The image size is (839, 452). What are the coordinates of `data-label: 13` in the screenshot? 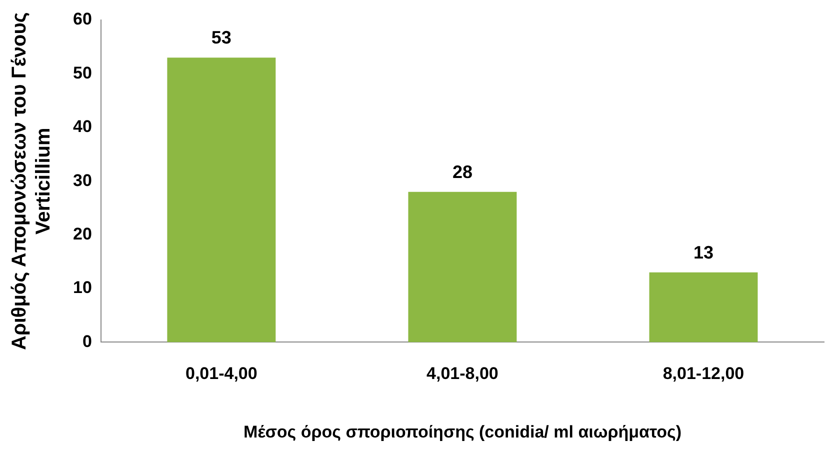 It's located at (703, 252).